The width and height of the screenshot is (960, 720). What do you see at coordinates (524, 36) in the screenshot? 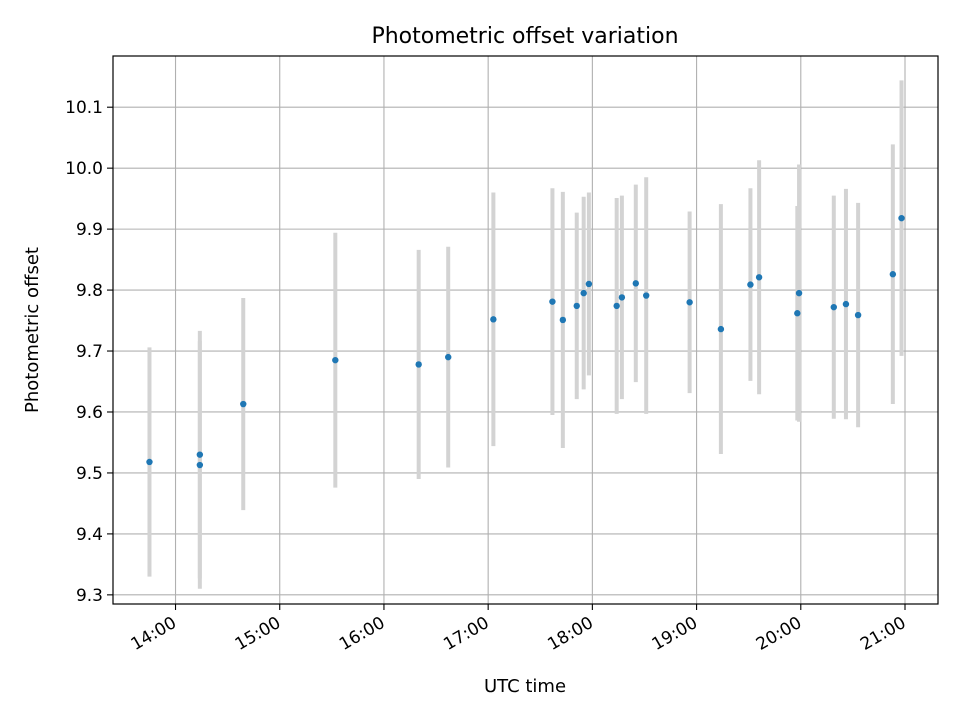
I see `chart-title: Photometric offset variation` at bounding box center [524, 36].